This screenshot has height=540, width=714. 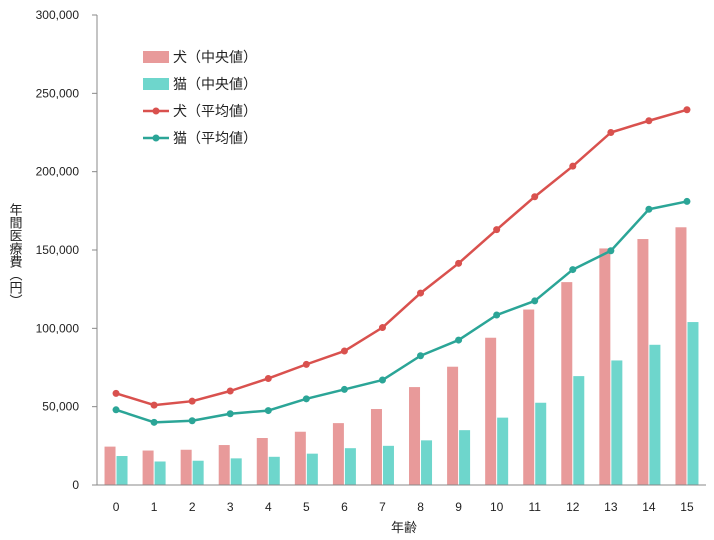 I want to click on legend: 犬（中央値） 猫（中央値） 犬（平均値） 猫（平均値）, so click(x=200, y=98).